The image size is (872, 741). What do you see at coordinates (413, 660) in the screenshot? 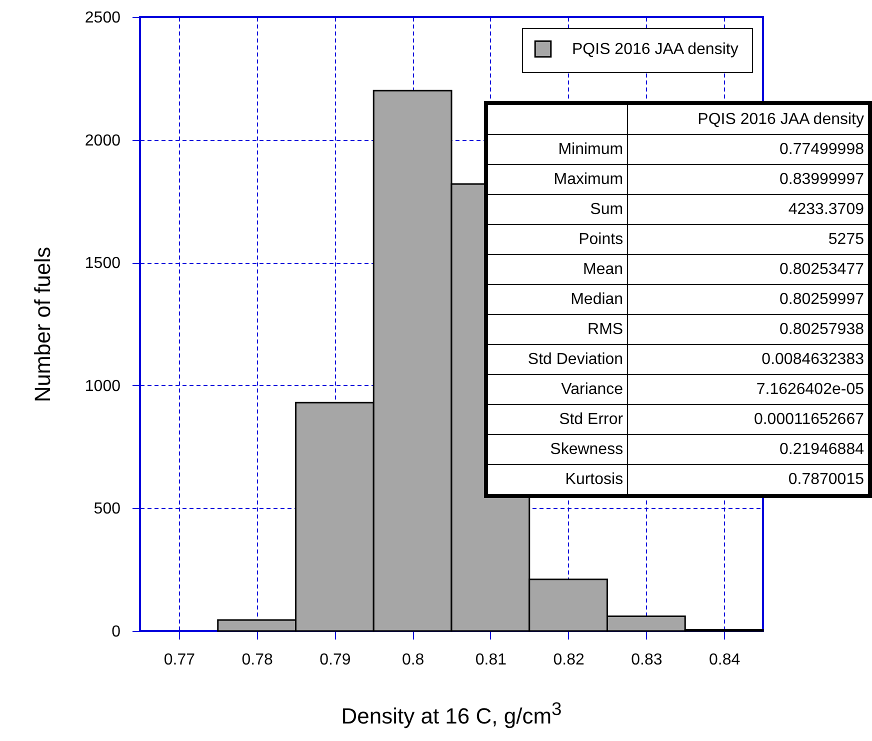
I see `x-tick-label: 0.8` at bounding box center [413, 660].